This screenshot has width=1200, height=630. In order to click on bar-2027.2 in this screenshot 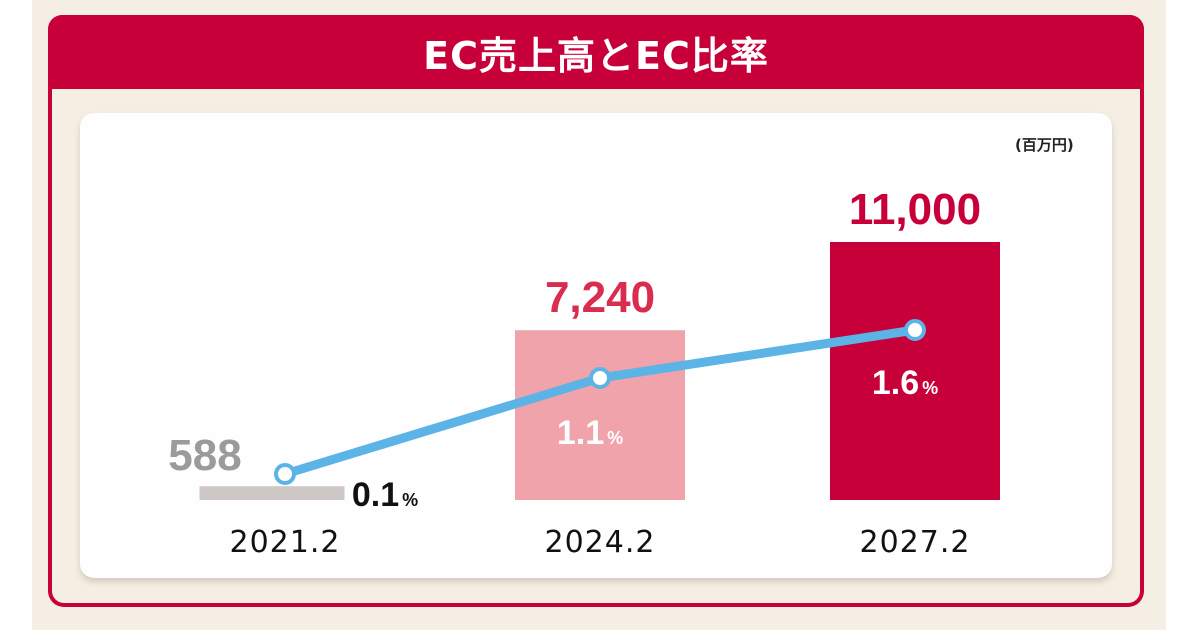, I will do `click(915, 371)`.